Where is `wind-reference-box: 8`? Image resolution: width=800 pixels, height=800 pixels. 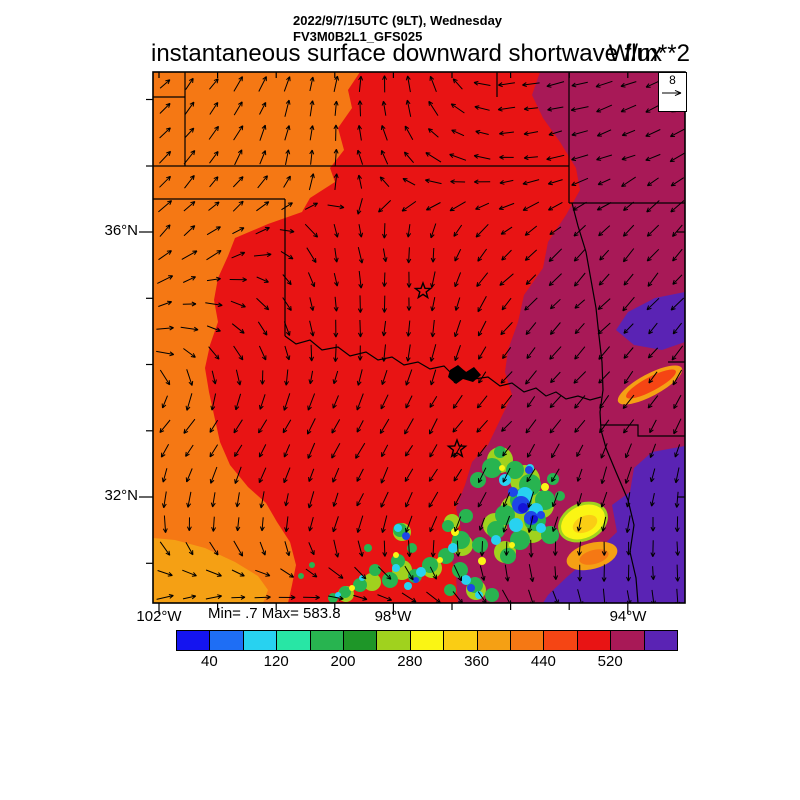
wind-reference-box: 8 is located at coordinates (672, 92).